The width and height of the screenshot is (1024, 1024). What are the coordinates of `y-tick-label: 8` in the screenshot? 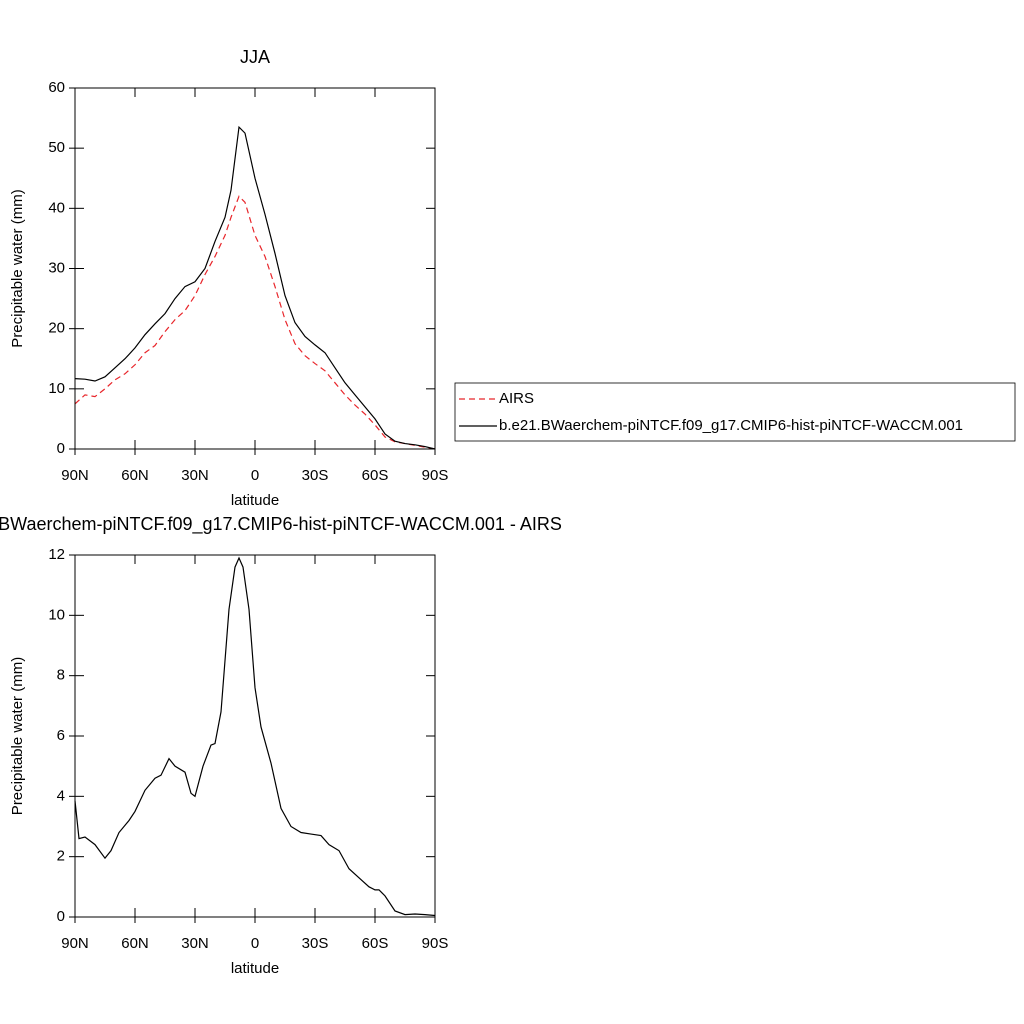 It's located at (61, 675).